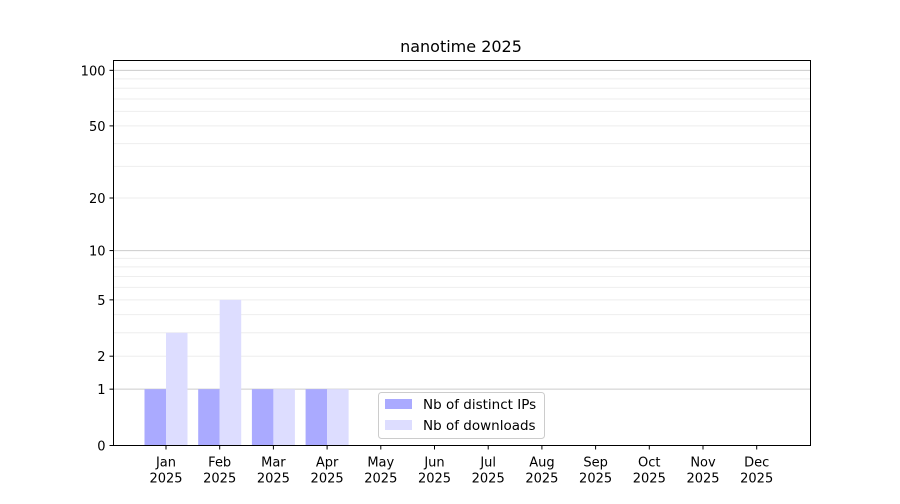 Image resolution: width=900 pixels, height=504 pixels. Describe the element at coordinates (101, 357) in the screenshot. I see `y-tick-label: 2` at that location.